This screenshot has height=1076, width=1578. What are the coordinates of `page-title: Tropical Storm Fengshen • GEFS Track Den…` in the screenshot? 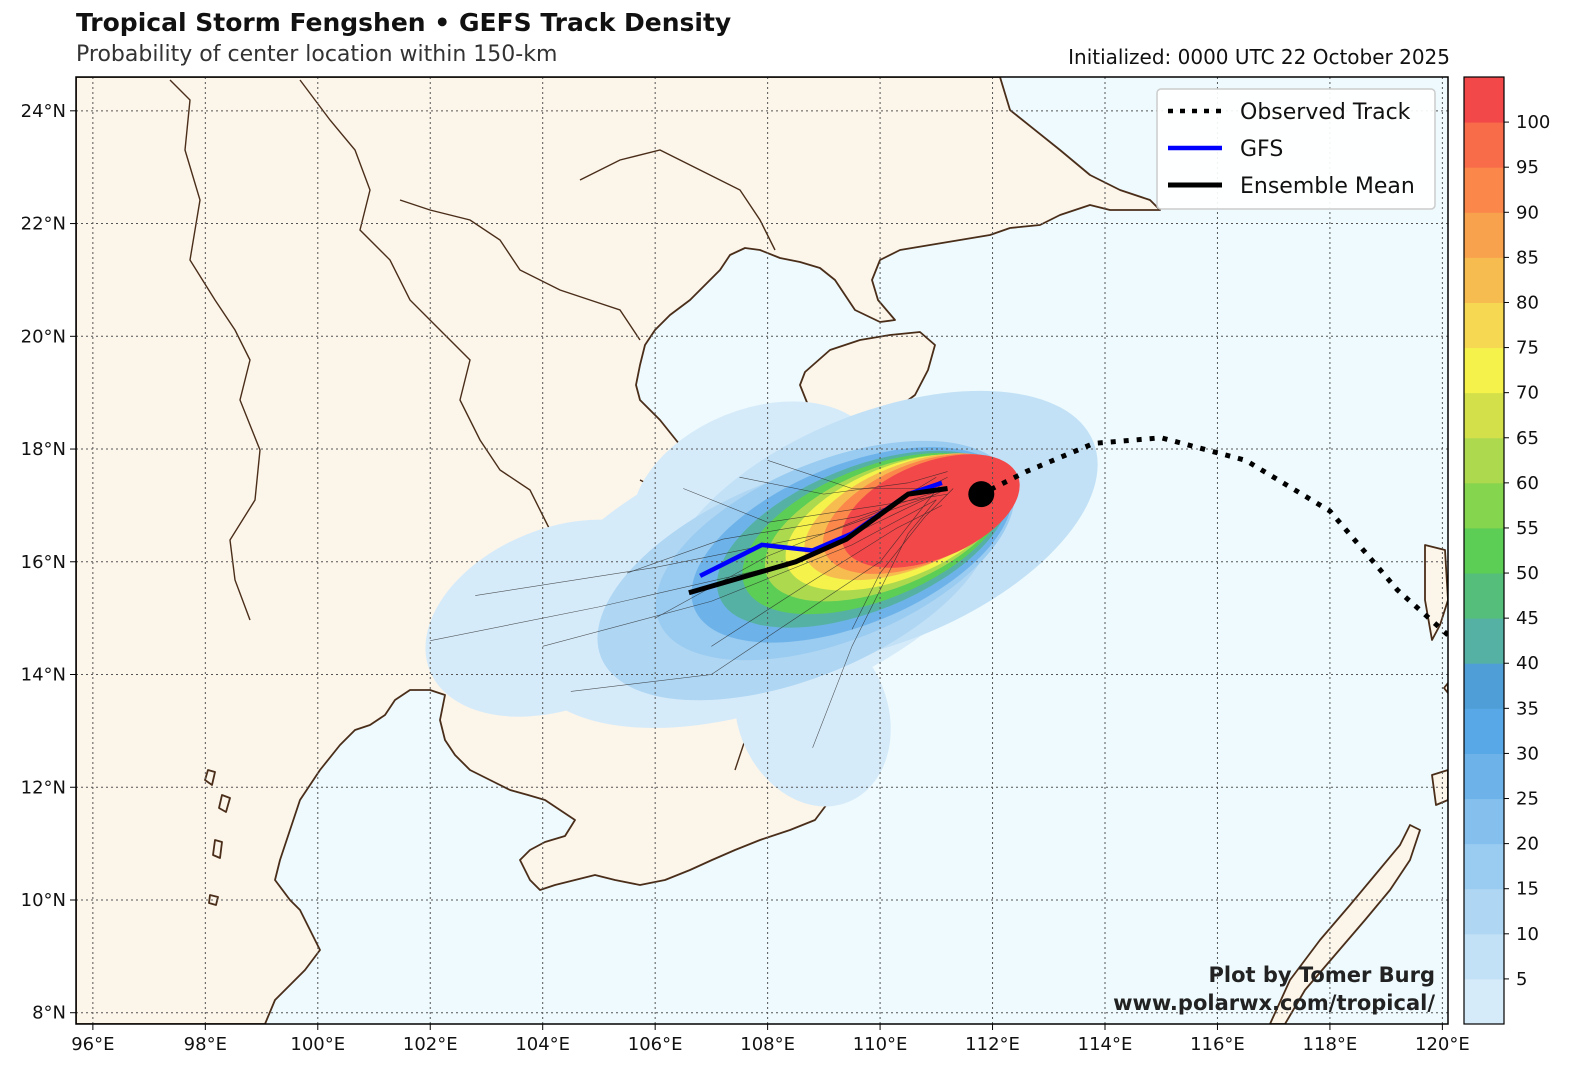 It's located at (404, 22).